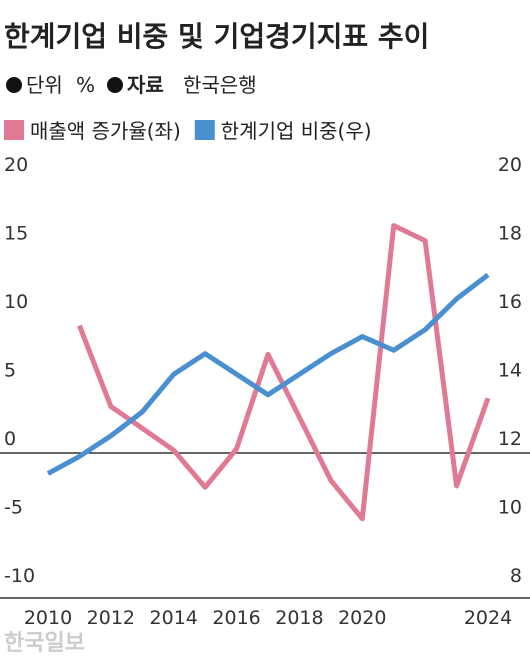  What do you see at coordinates (10, 439) in the screenshot?
I see `y-tick-label: 0` at bounding box center [10, 439].